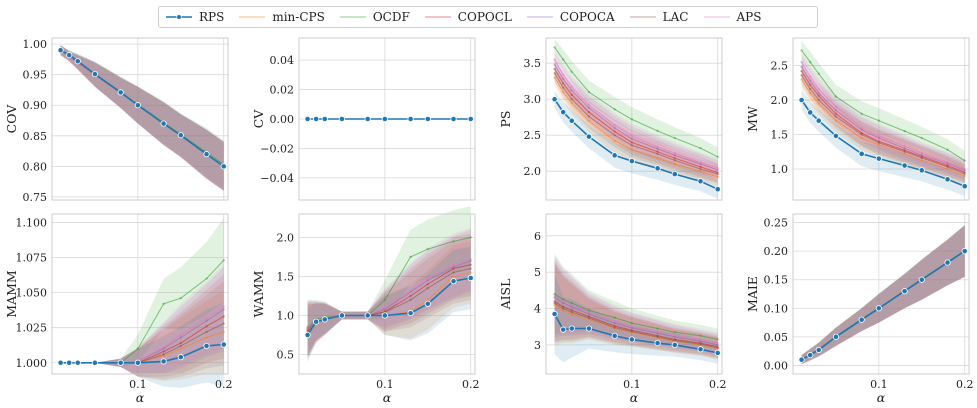 The width and height of the screenshot is (977, 408). I want to click on y-tick-label: 0.75, so click(35, 197).